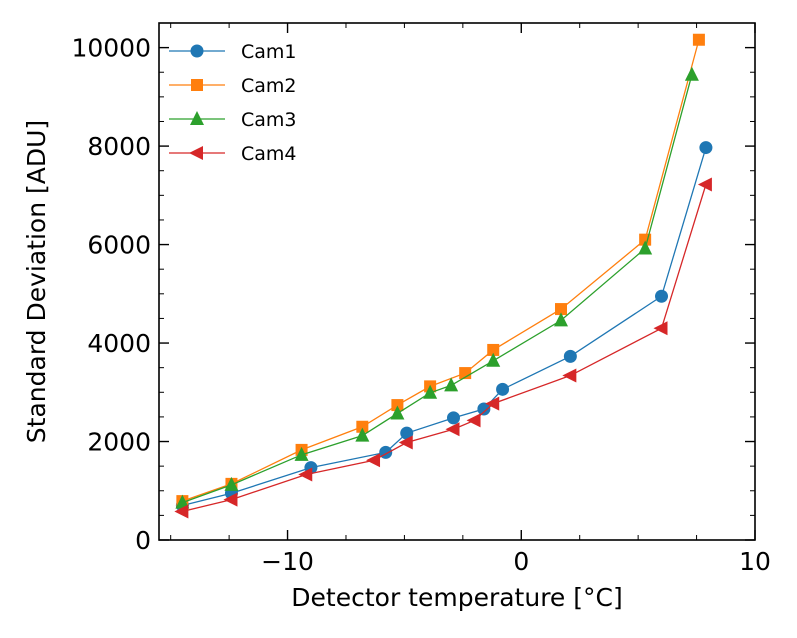 The image size is (797, 638). Describe the element at coordinates (197, 118) in the screenshot. I see `legend-marker-cam3` at that location.